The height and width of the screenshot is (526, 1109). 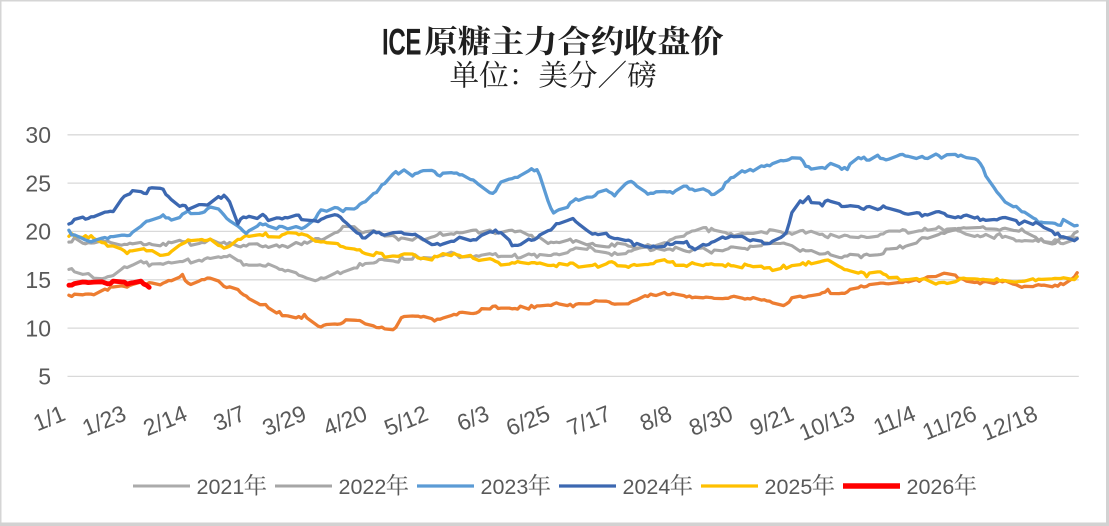 What do you see at coordinates (505, 487) in the screenshot?
I see `svg-text: 2023` at bounding box center [505, 487].